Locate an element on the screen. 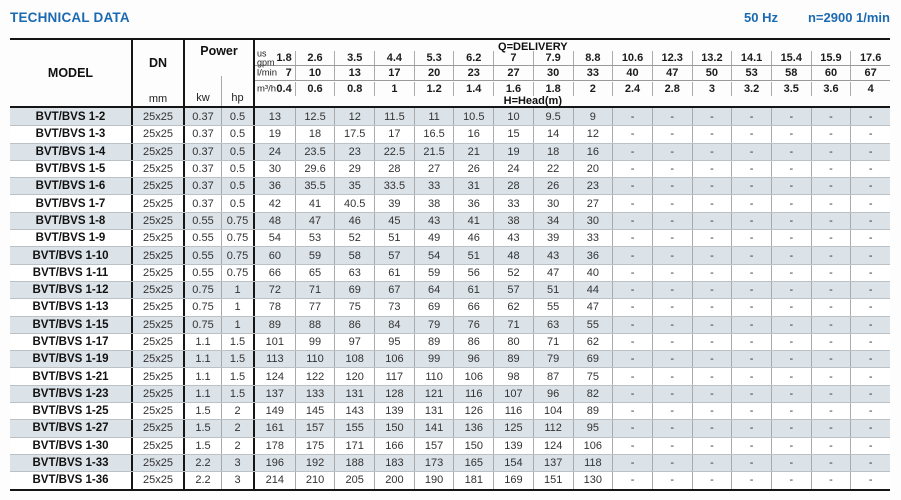 The image size is (901, 500). head-cell: 46 is located at coordinates (473, 238).